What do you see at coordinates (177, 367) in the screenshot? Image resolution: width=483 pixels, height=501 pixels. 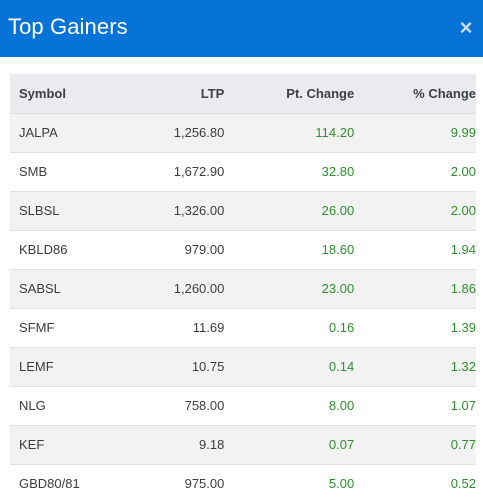 I see `ltp-cell: 10.75` at bounding box center [177, 367].